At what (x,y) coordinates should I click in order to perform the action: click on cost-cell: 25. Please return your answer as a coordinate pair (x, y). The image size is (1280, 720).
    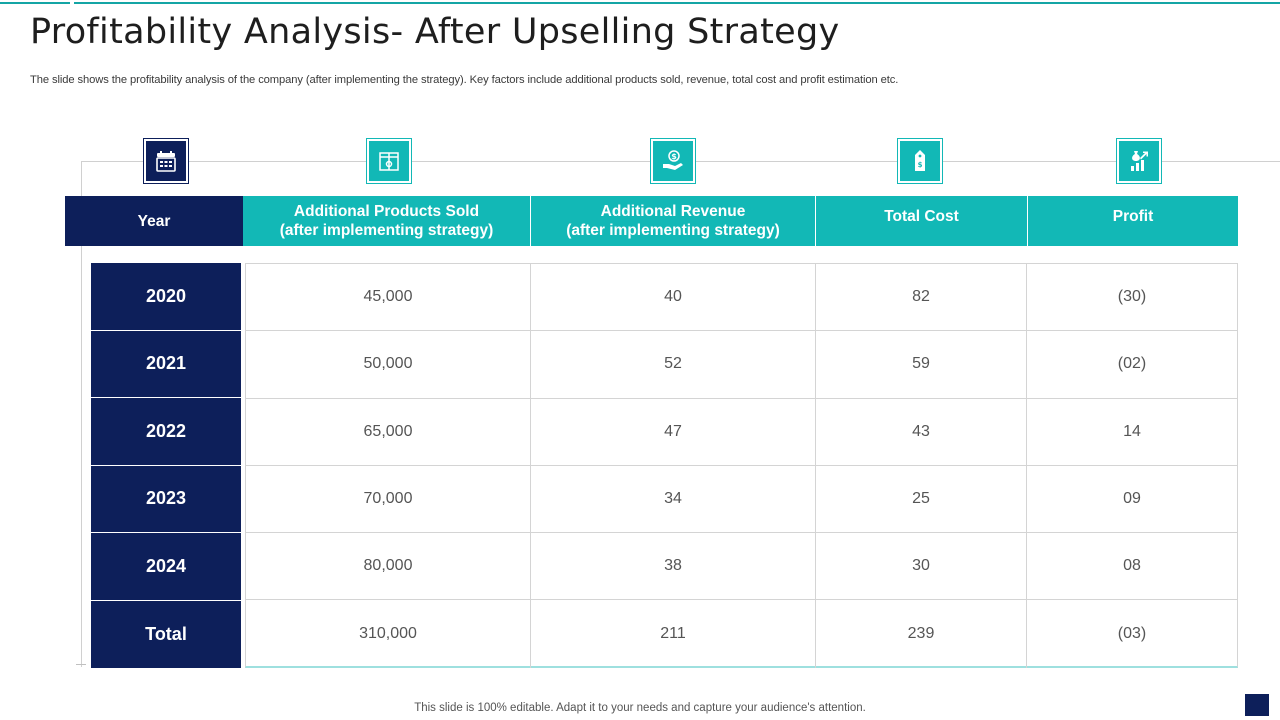
    Looking at the image, I should click on (921, 499).